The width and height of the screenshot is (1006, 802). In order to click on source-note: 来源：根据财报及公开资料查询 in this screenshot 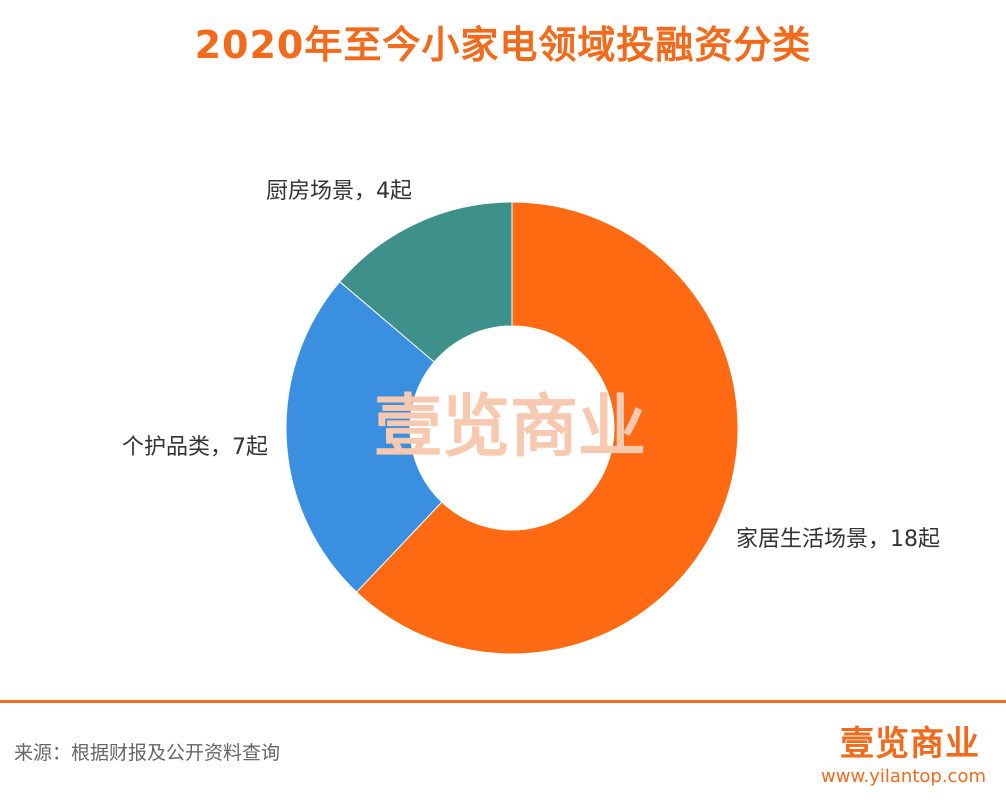, I will do `click(147, 753)`.